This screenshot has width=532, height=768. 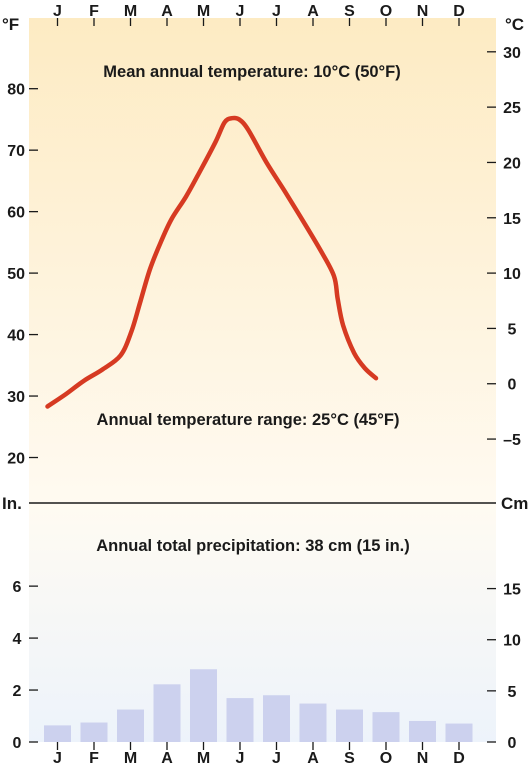 What do you see at coordinates (386, 758) in the screenshot?
I see `bottom-month-label: O` at bounding box center [386, 758].